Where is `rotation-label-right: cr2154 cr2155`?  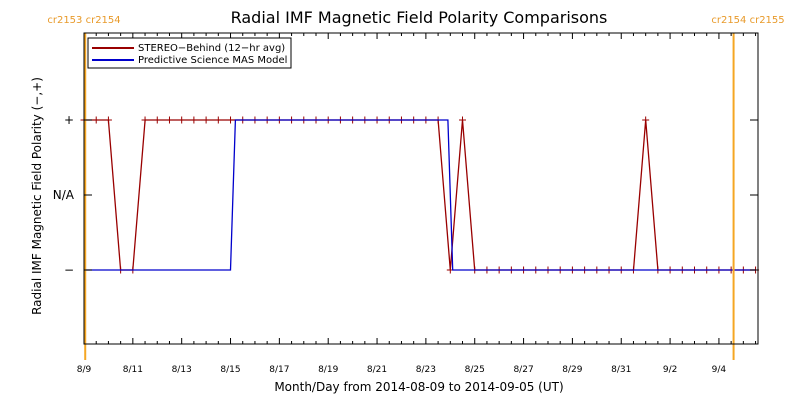 rotation-label-right: cr2154 cr2155 is located at coordinates (747, 20).